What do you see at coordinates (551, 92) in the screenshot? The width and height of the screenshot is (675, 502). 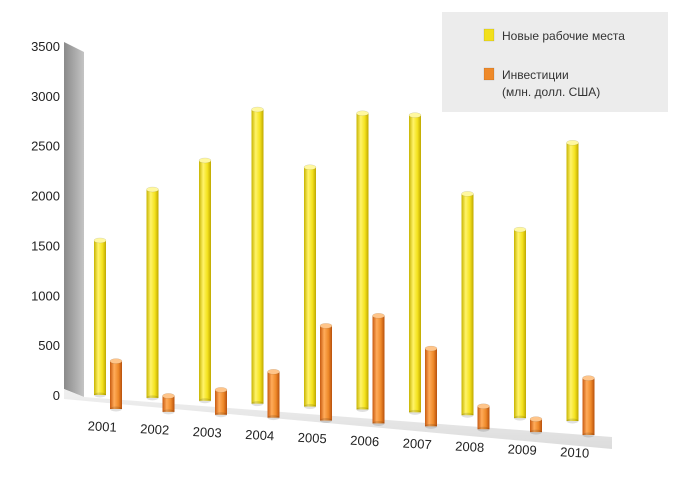 I see `legend-label-line2: (млн. долл. США)` at bounding box center [551, 92].